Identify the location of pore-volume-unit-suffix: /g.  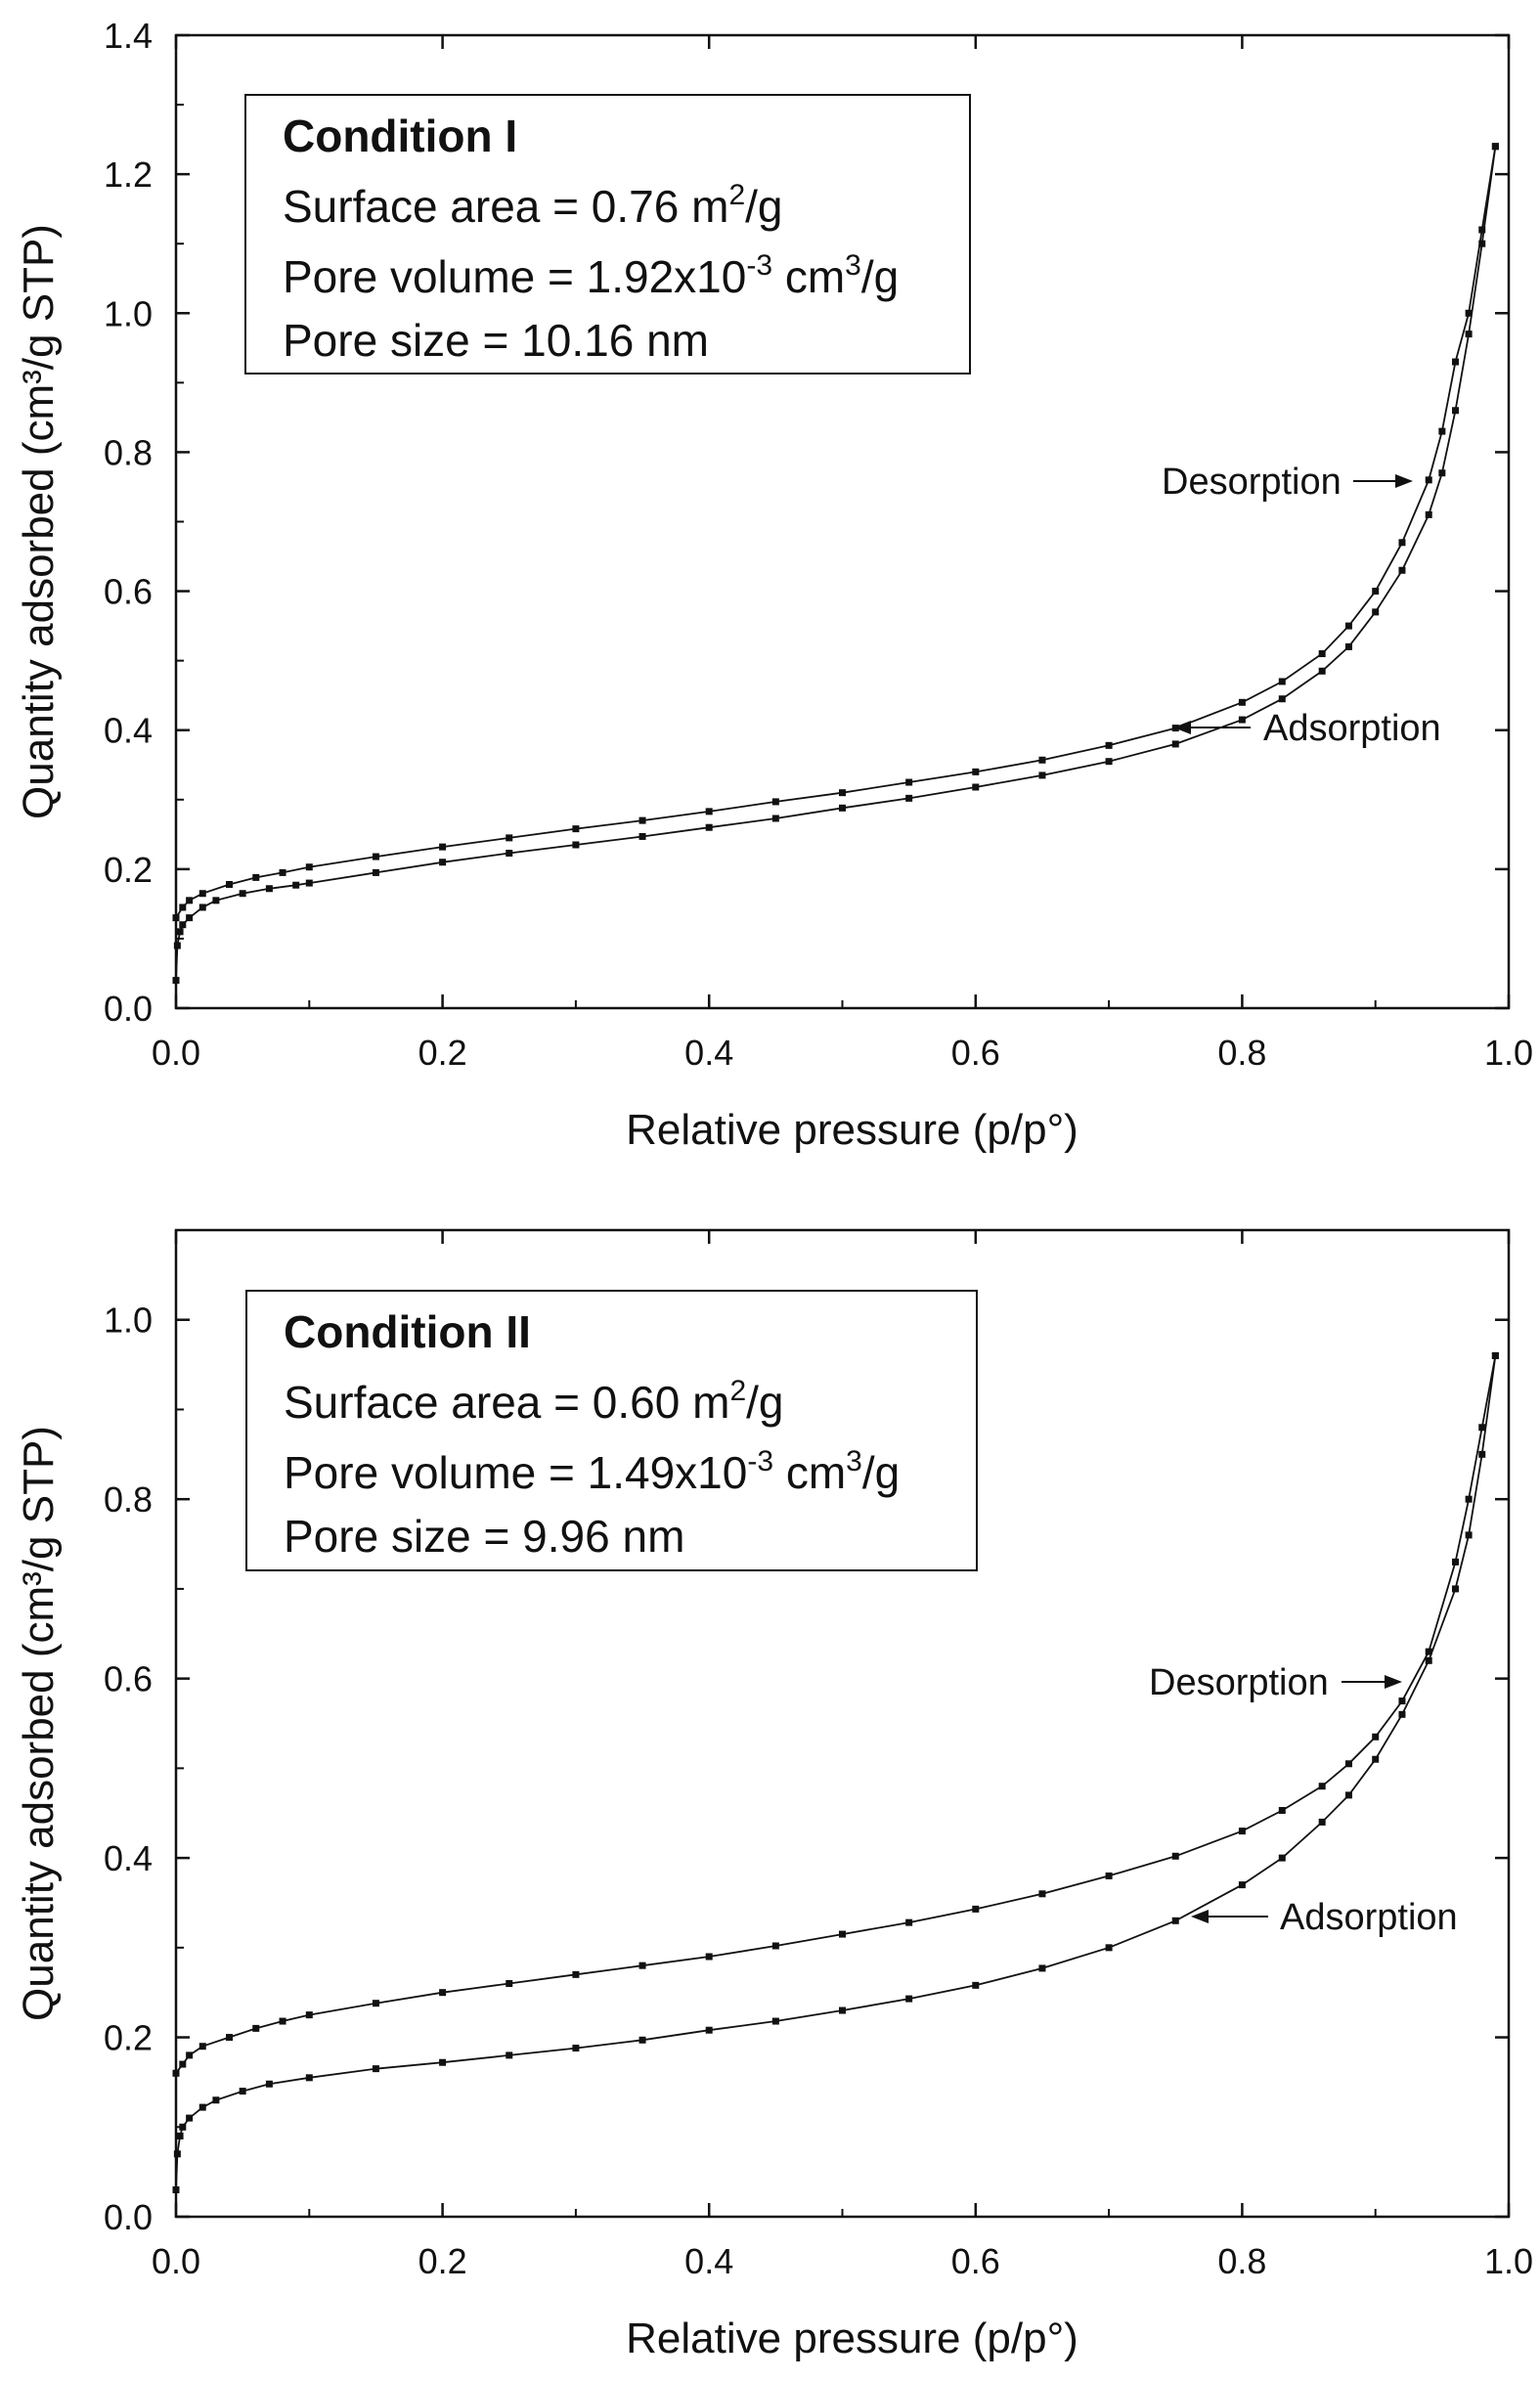
(880, 277).